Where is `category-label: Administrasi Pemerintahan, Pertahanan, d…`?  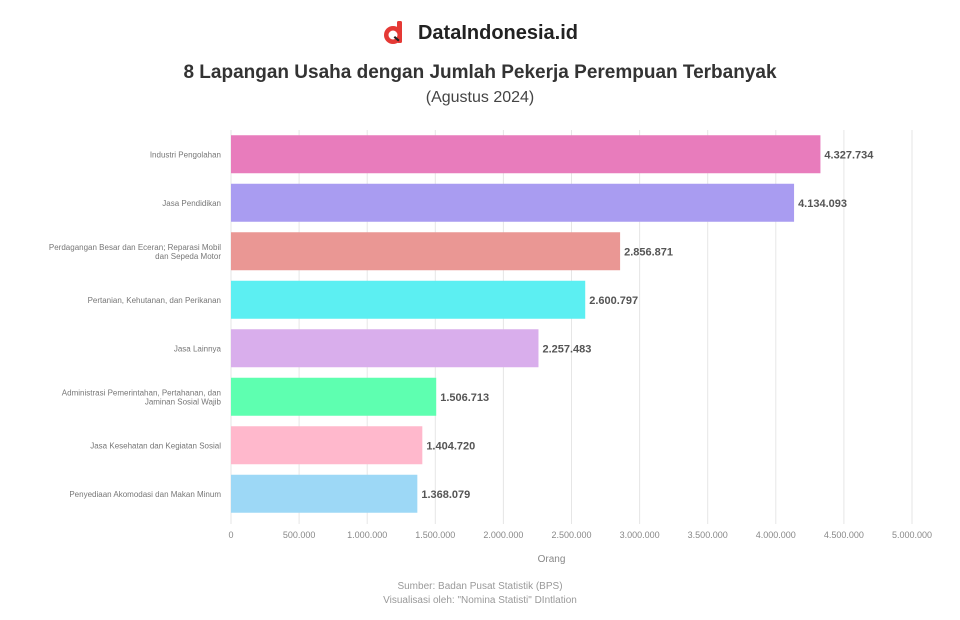 category-label: Administrasi Pemerintahan, Pertahanan, d… is located at coordinates (142, 397).